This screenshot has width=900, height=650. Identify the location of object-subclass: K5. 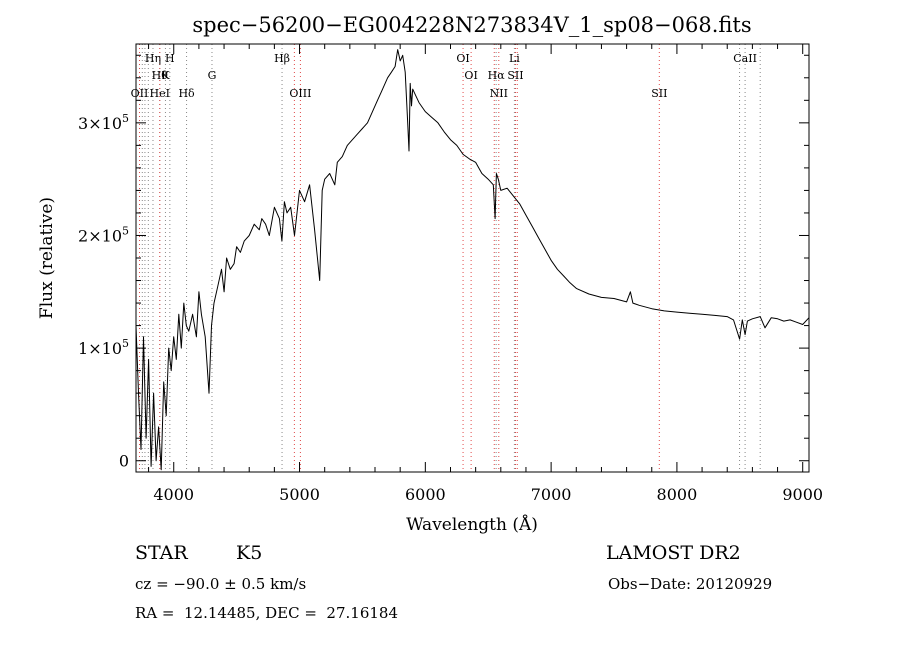
(249, 553).